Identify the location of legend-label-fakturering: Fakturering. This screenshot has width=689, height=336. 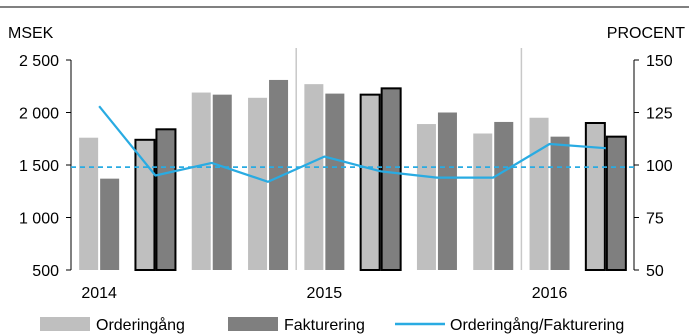
(324, 325).